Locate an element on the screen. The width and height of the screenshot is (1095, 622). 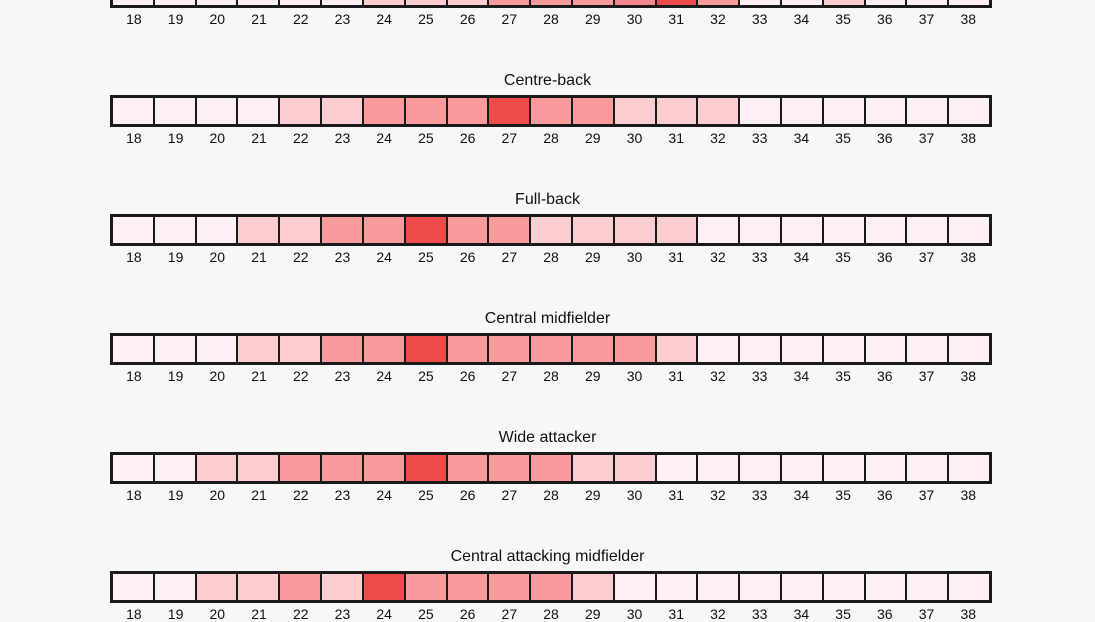
strip-title: Wide attacker is located at coordinates (547, 437).